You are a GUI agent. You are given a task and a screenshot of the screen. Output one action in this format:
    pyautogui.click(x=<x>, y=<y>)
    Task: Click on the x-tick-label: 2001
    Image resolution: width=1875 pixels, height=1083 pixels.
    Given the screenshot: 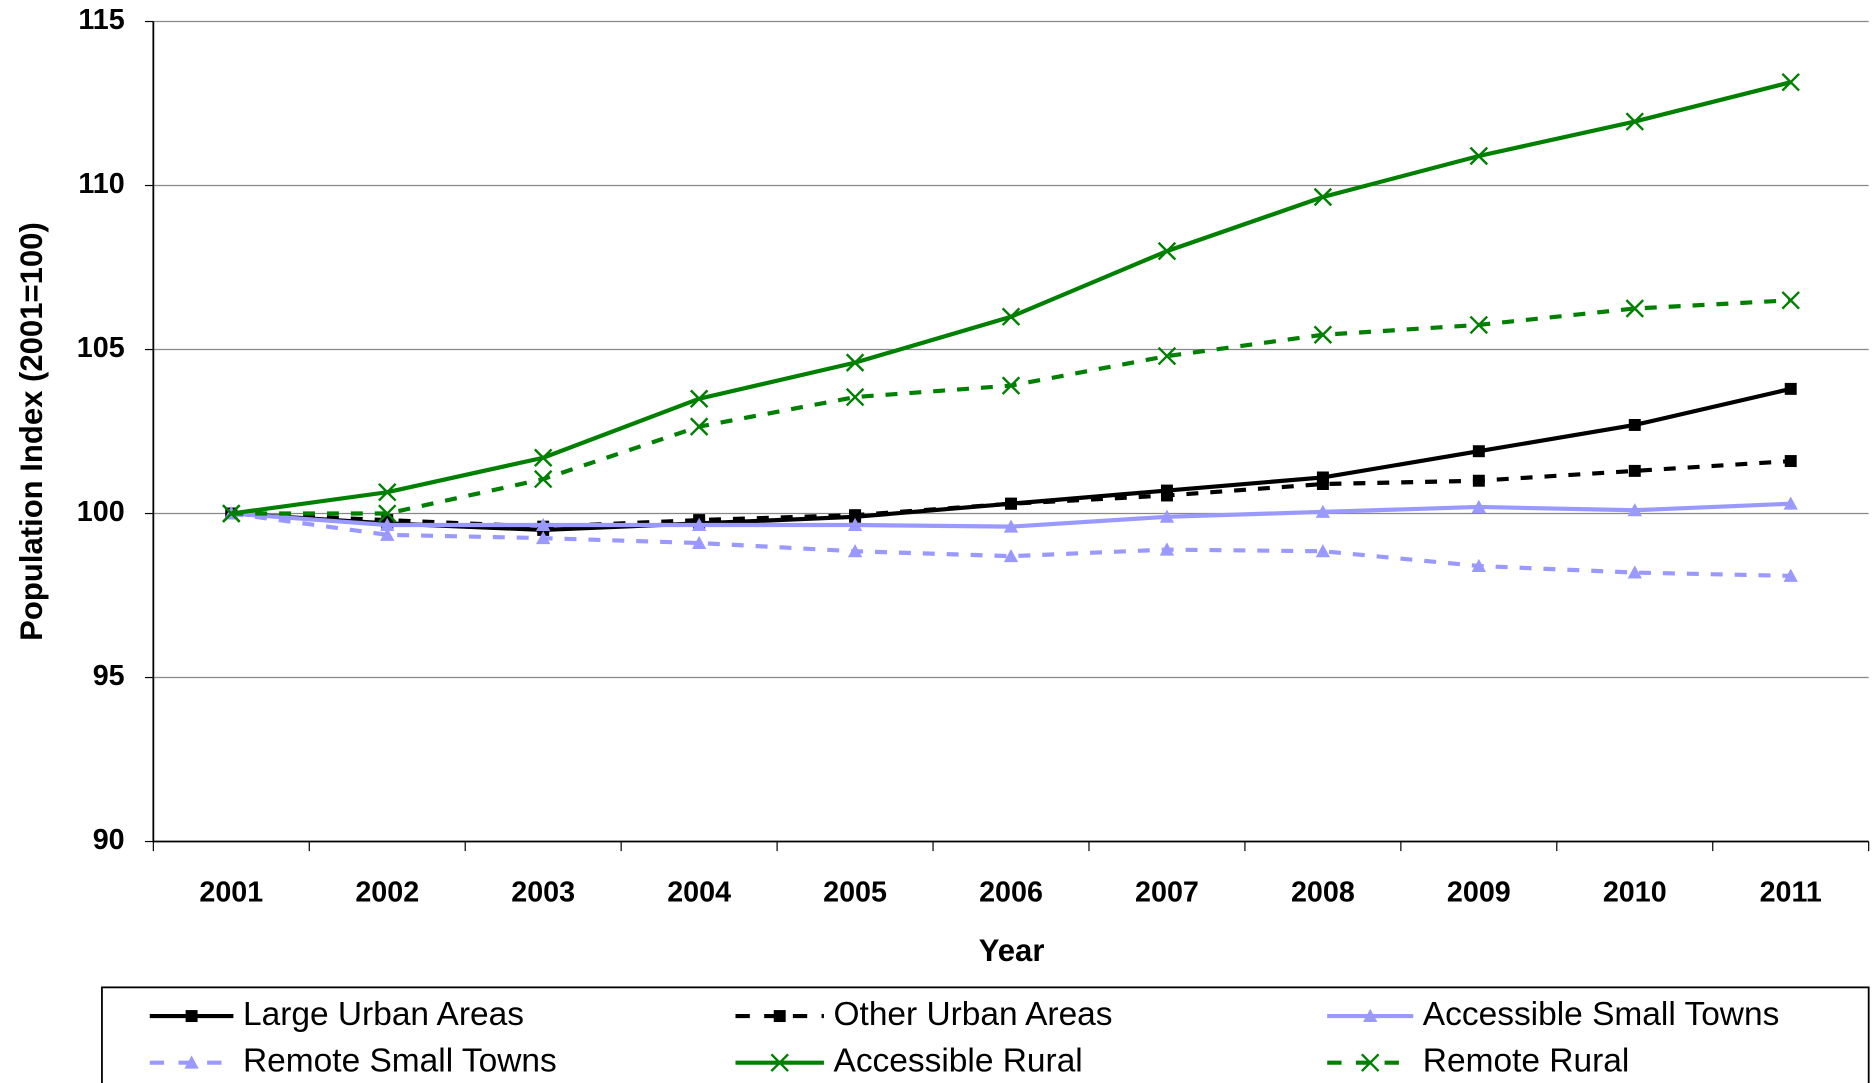 What is the action you would take?
    pyautogui.click(x=231, y=893)
    